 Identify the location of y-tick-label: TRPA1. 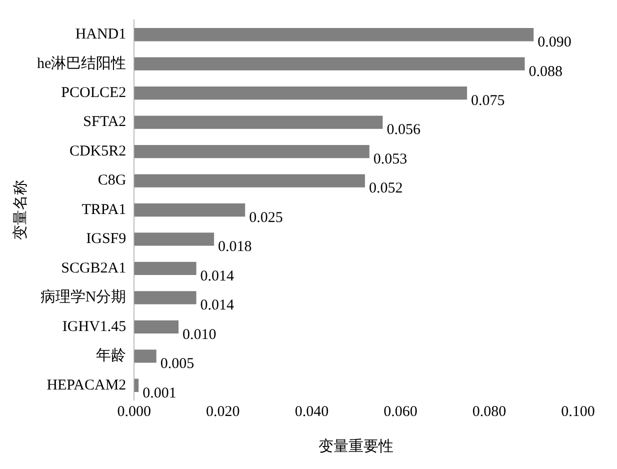
(104, 210).